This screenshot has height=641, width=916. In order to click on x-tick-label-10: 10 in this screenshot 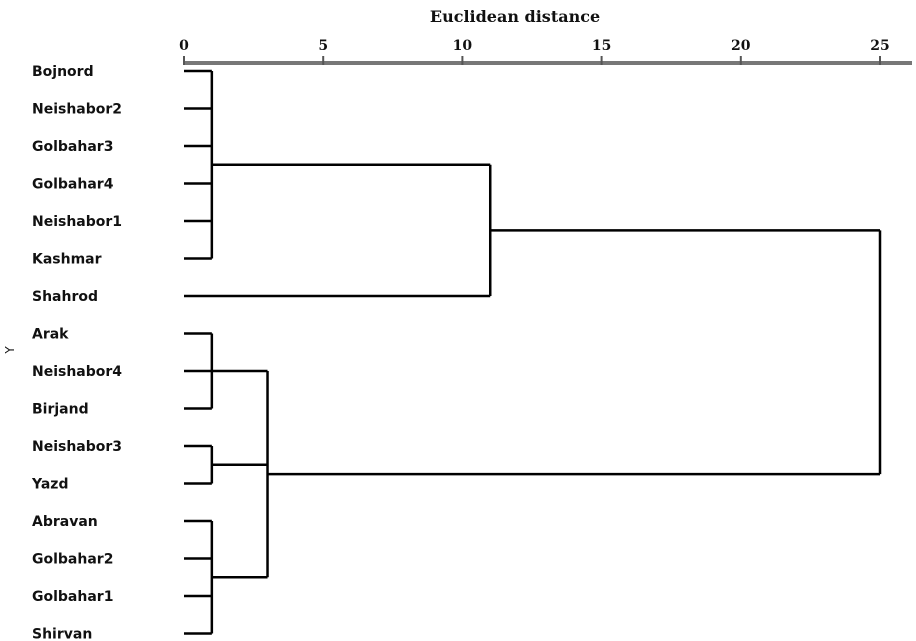, I will do `click(463, 46)`.